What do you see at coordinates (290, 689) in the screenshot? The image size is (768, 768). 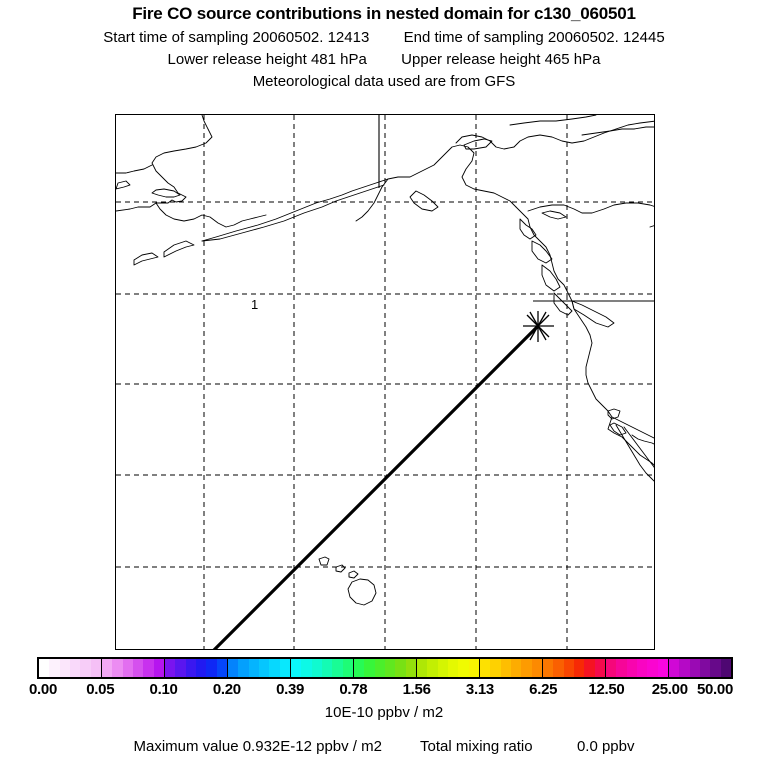 I see `colorbar-tick-4: 0.39` at bounding box center [290, 689].